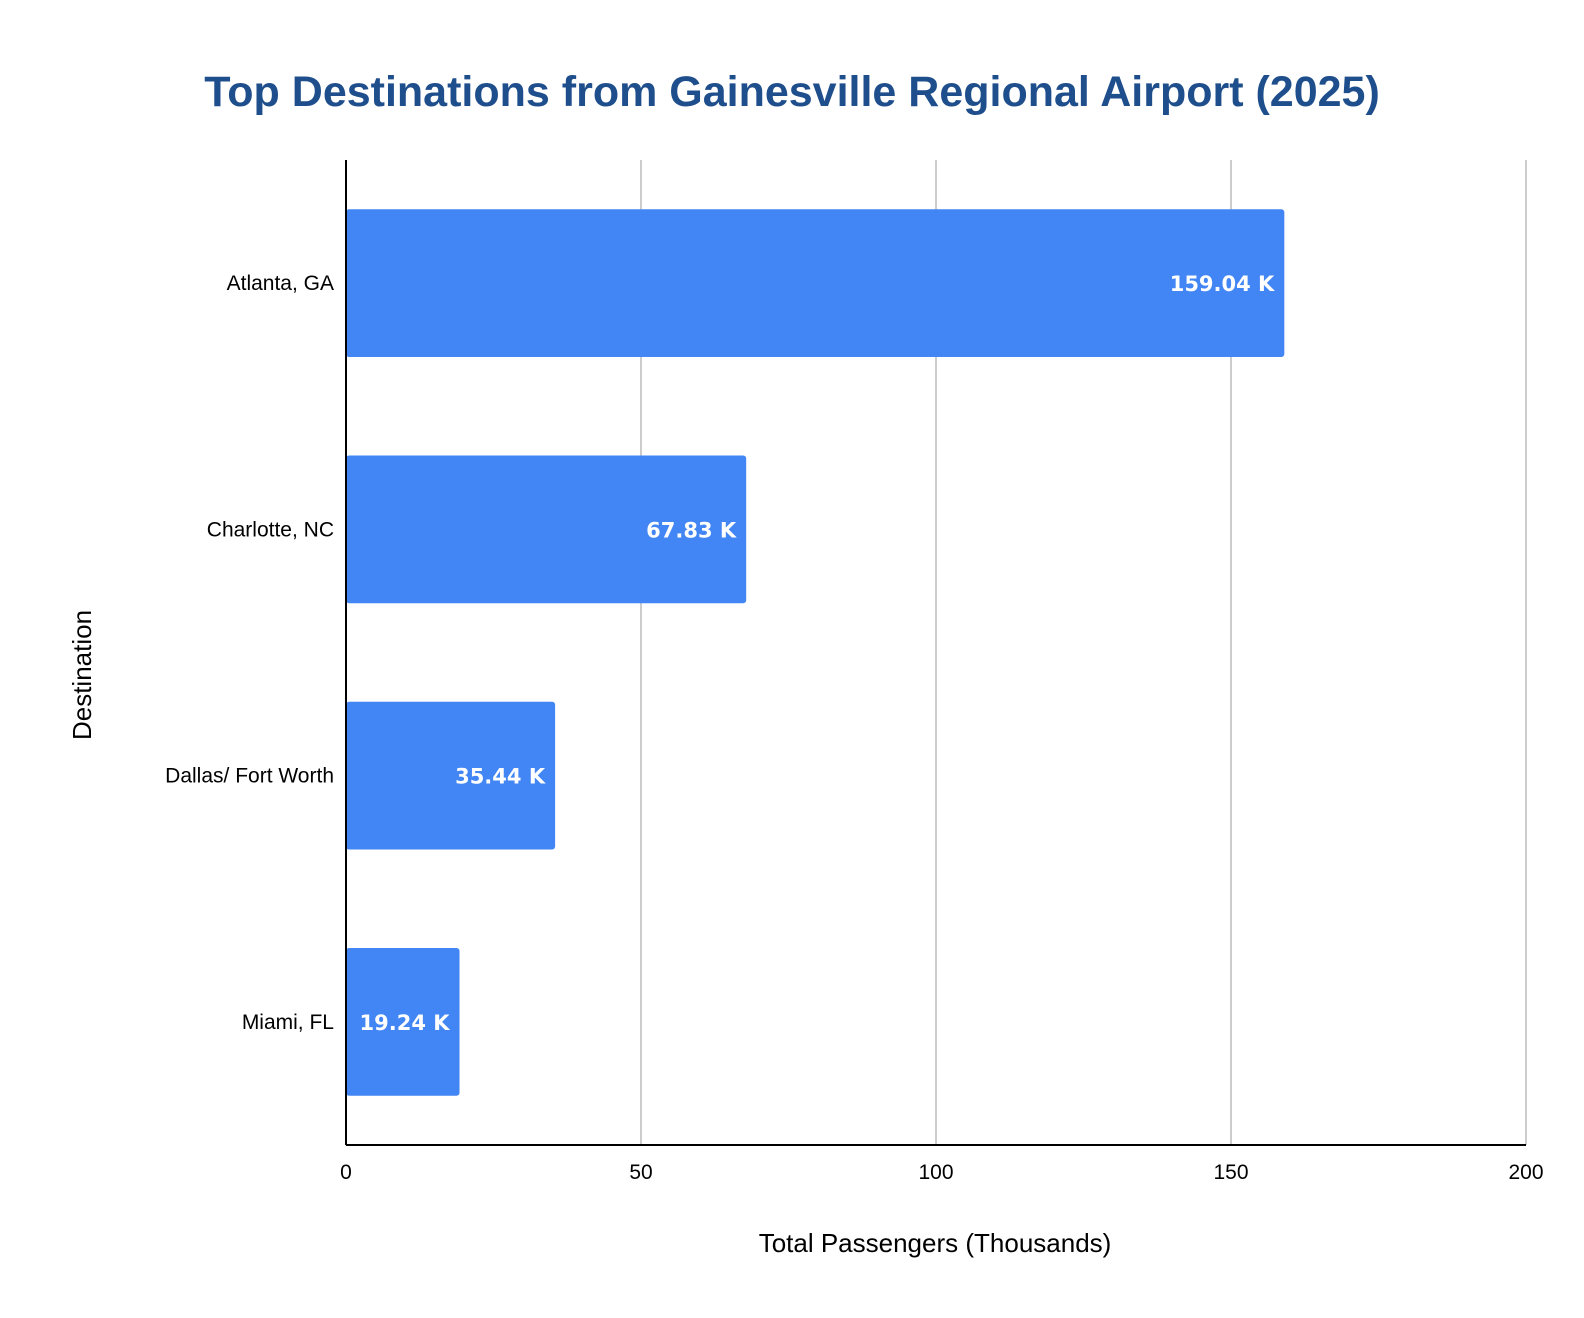  I want to click on x-axis-label: Total Passengers (Thousands), so click(935, 1243).